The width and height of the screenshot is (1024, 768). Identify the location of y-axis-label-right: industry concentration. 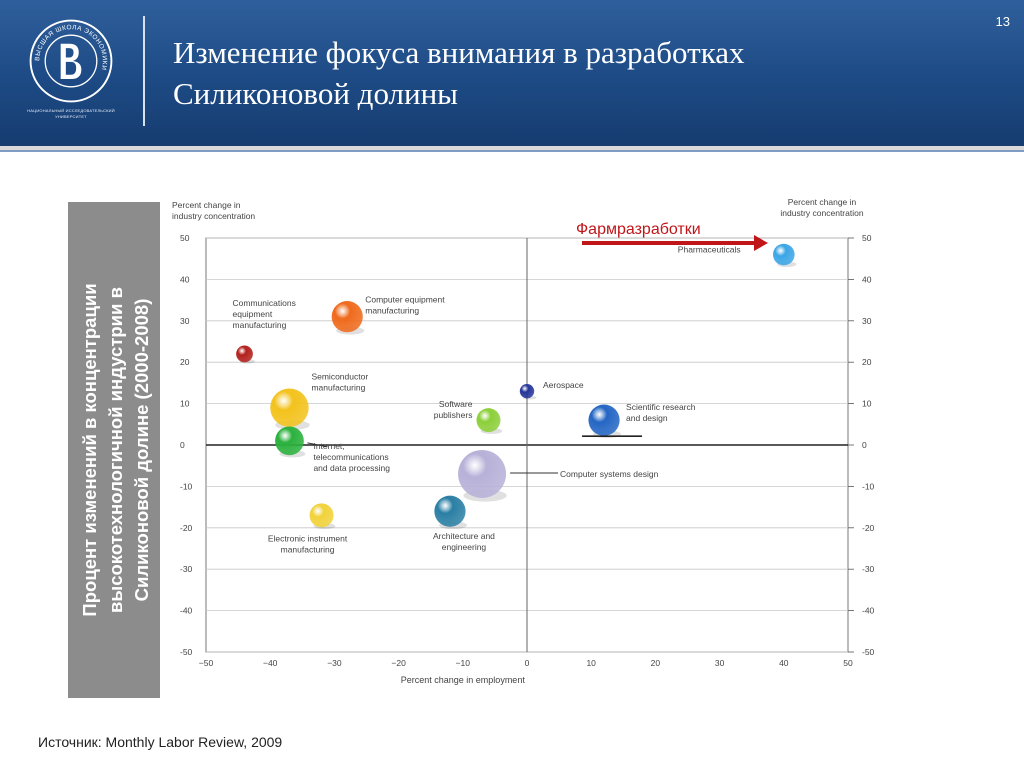
(821, 213).